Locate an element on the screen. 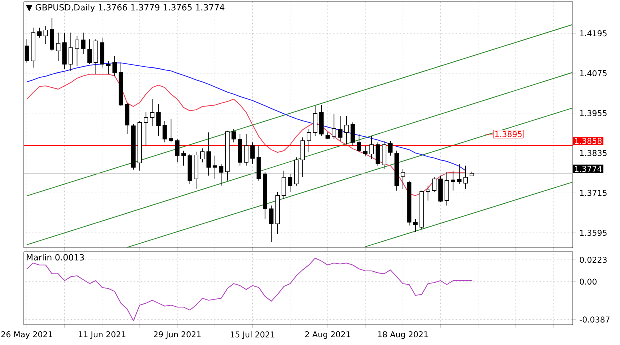 The height and width of the screenshot is (345, 620). chart-title: Marlin 0.0013 is located at coordinates (55, 257).